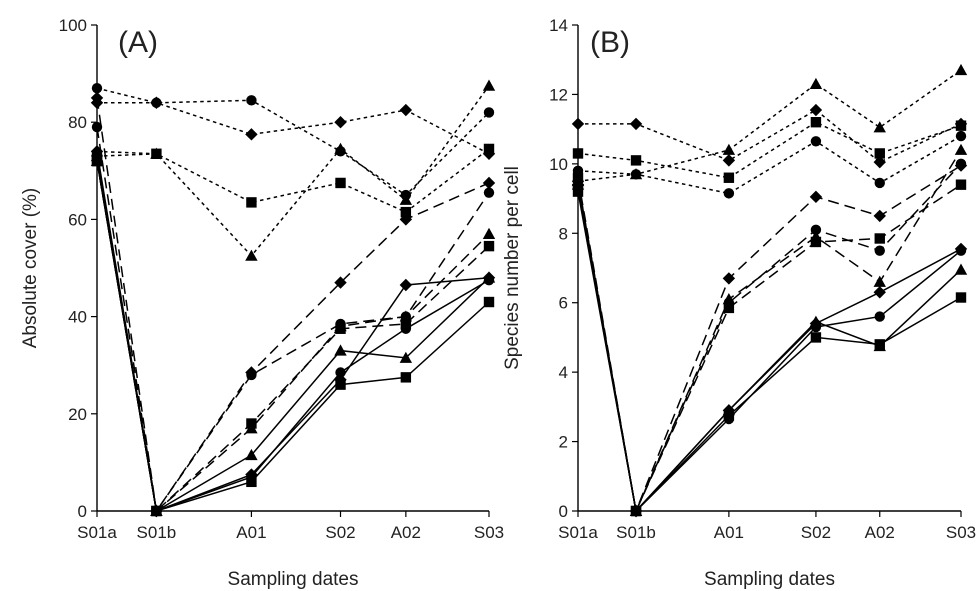  What do you see at coordinates (610, 42) in the screenshot?
I see `panel-label: (B)` at bounding box center [610, 42].